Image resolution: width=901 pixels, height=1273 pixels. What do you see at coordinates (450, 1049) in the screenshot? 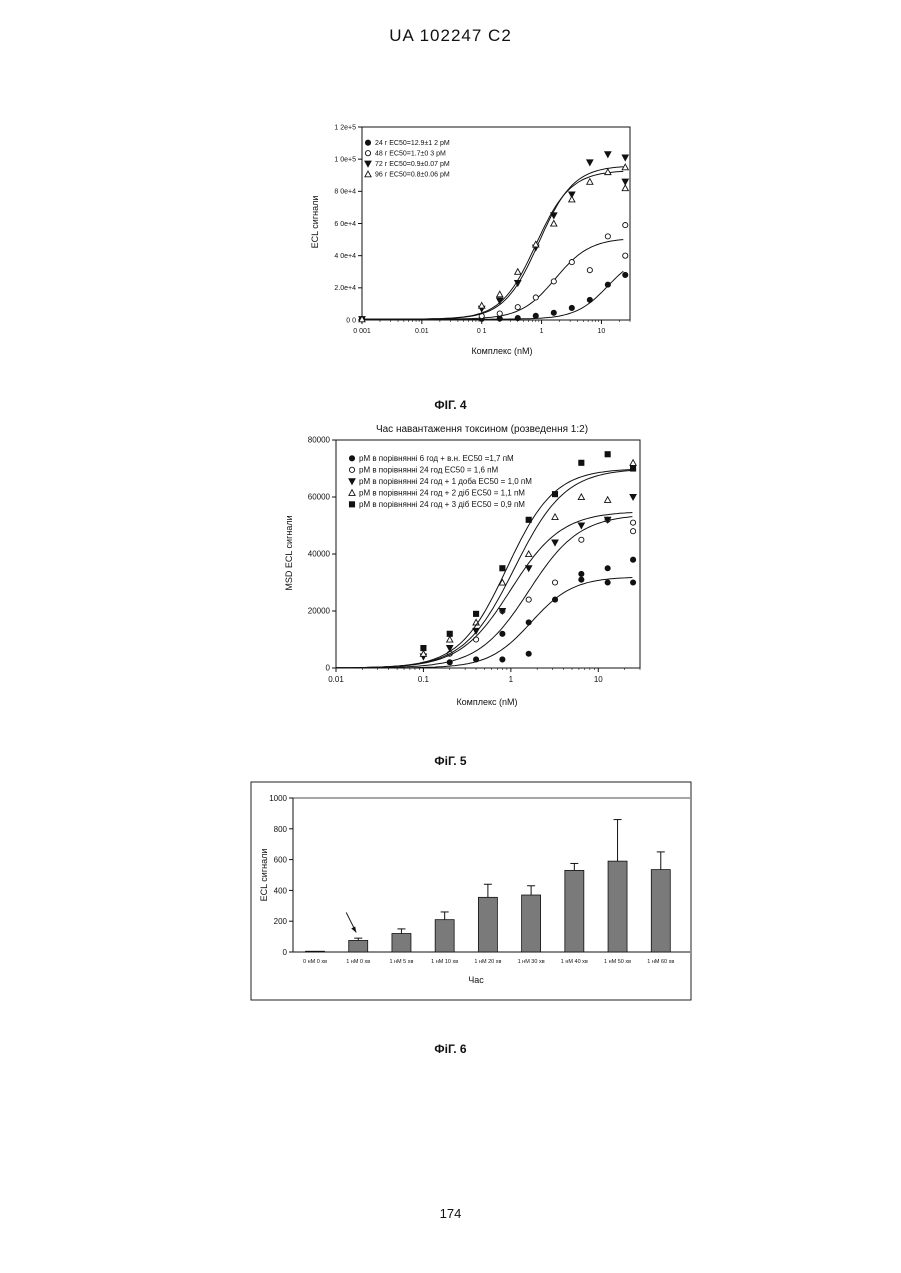
I see `figure-6-caption: ФіГ. 6` at bounding box center [450, 1049].